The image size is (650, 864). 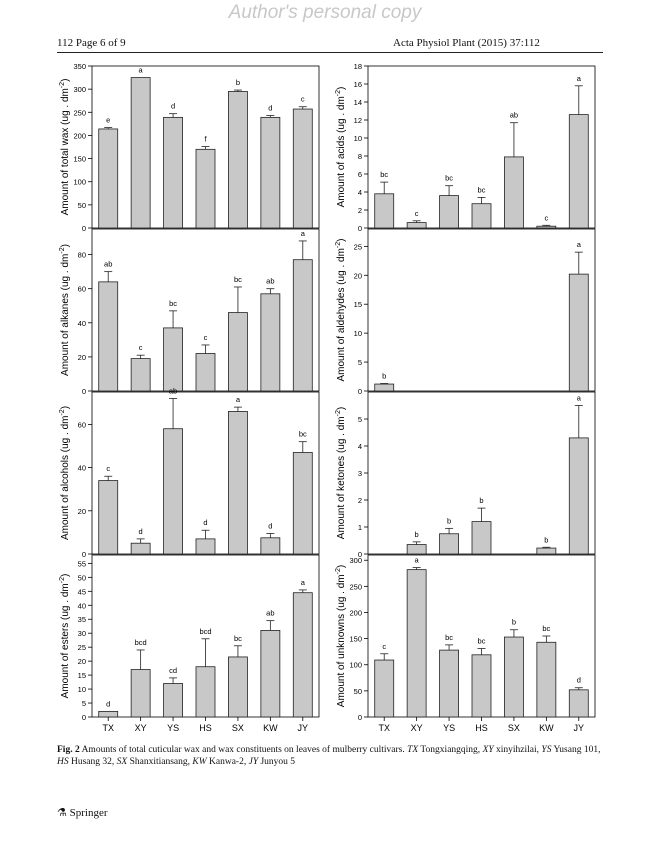 What do you see at coordinates (358, 304) in the screenshot?
I see `y-tick-label: 15` at bounding box center [358, 304].